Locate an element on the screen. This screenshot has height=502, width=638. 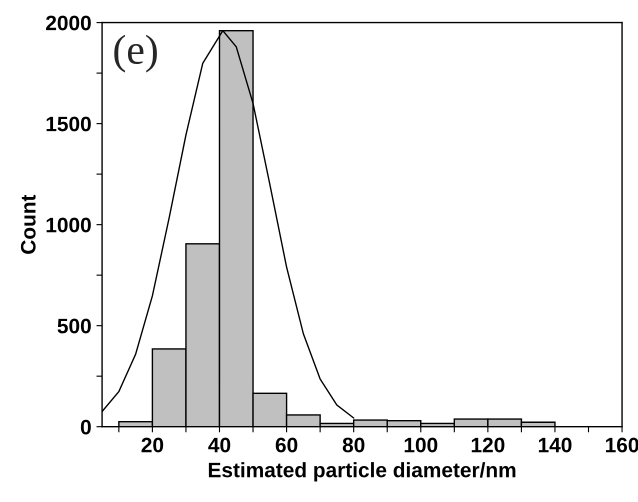
x-tick-label: 20 is located at coordinates (153, 445).